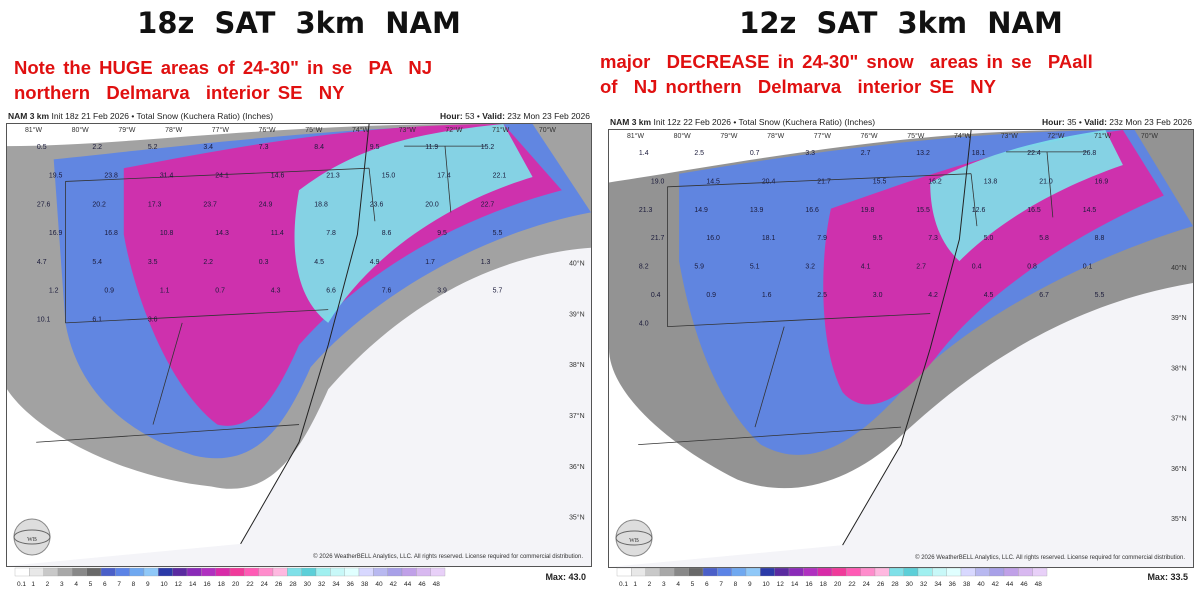 The image size is (1200, 595). What do you see at coordinates (321, 204) in the screenshot?
I see `snow-value: 18.8` at bounding box center [321, 204].